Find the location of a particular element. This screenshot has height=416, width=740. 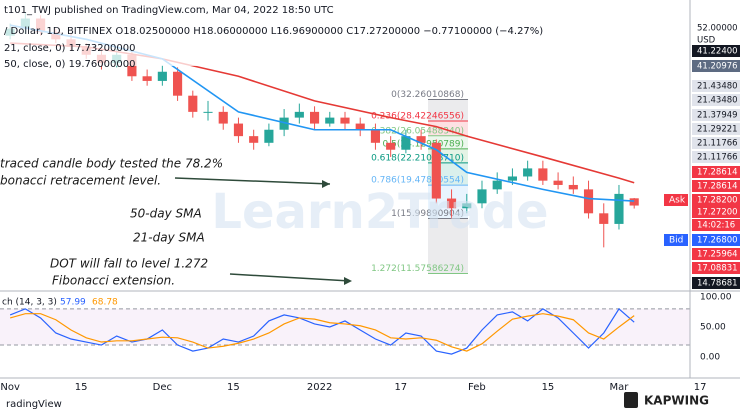

price-label: 52.00000 is located at coordinates (717, 29).